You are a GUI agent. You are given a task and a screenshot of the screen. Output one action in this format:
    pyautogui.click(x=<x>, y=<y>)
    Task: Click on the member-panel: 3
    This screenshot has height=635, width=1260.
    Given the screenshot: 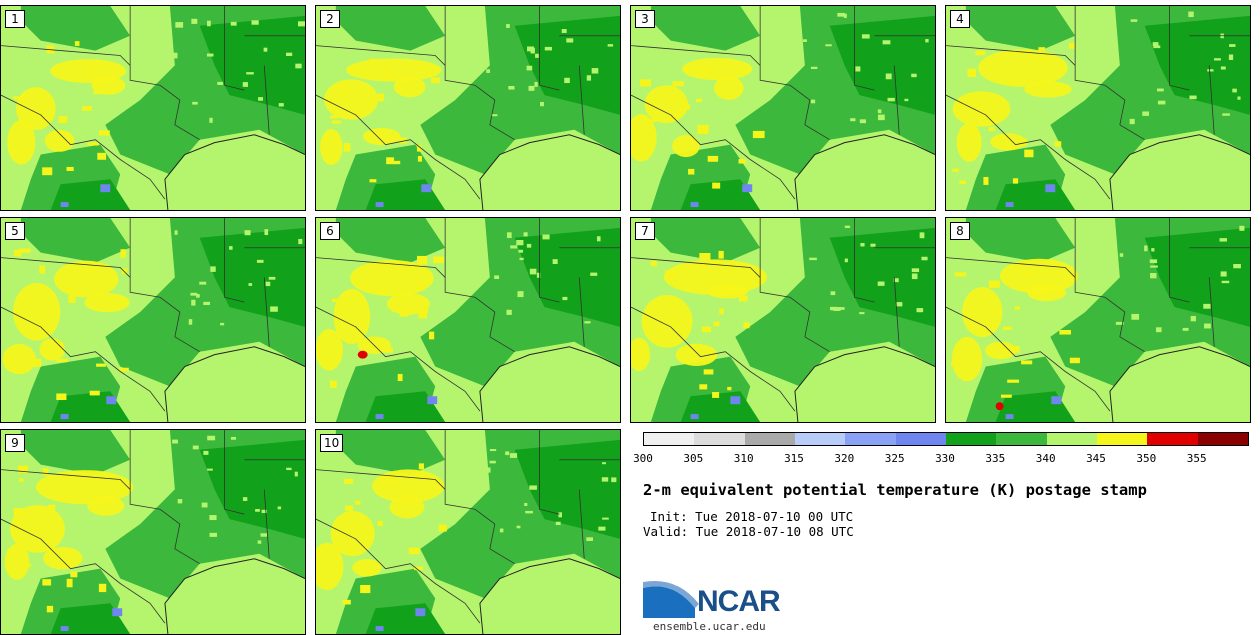 What is the action you would take?
    pyautogui.click(x=783, y=108)
    